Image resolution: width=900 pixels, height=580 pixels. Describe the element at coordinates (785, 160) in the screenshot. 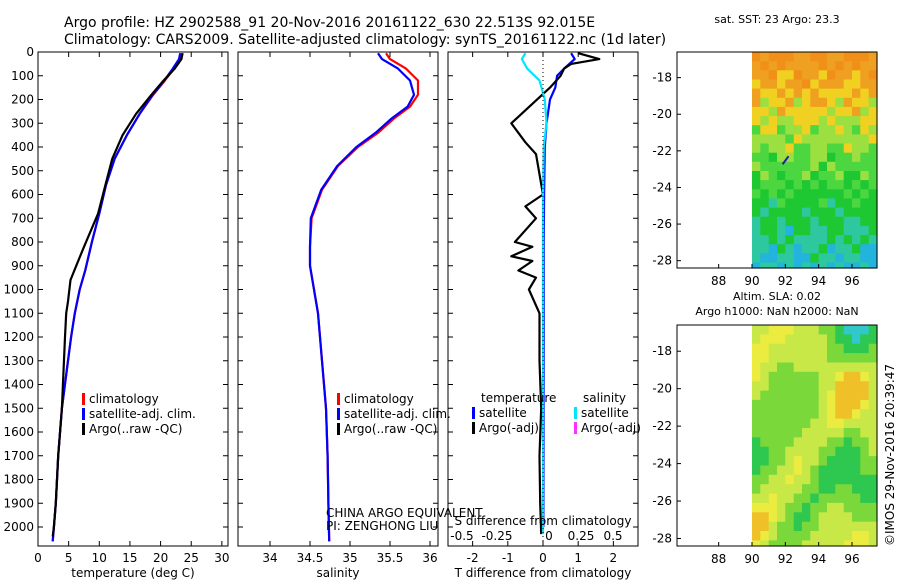

I see `float-marker` at that location.